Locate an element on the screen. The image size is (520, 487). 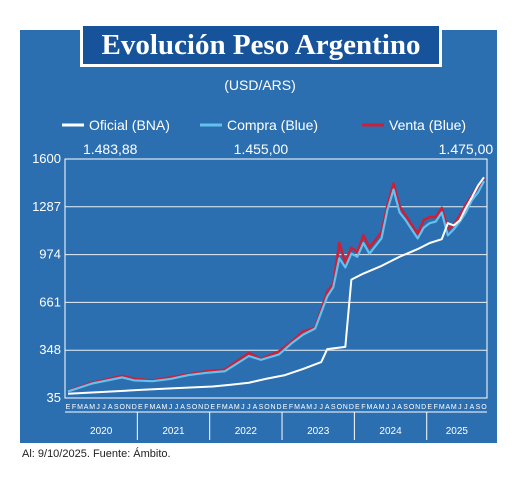
year-label: 2022 is located at coordinates (246, 431).